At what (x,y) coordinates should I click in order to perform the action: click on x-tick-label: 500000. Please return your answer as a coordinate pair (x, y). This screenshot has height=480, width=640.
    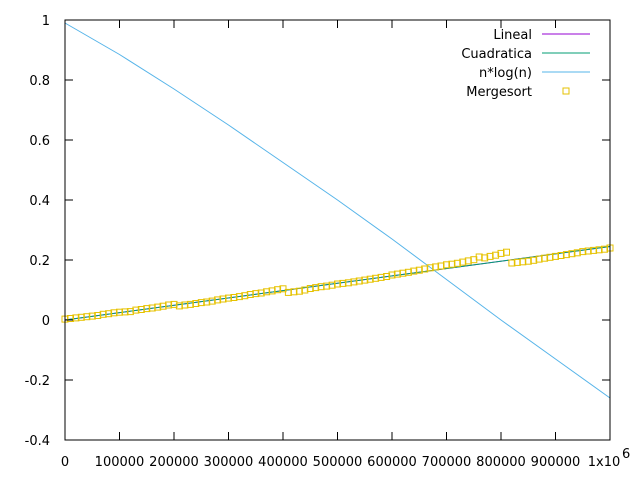
    Looking at the image, I should click on (338, 462).